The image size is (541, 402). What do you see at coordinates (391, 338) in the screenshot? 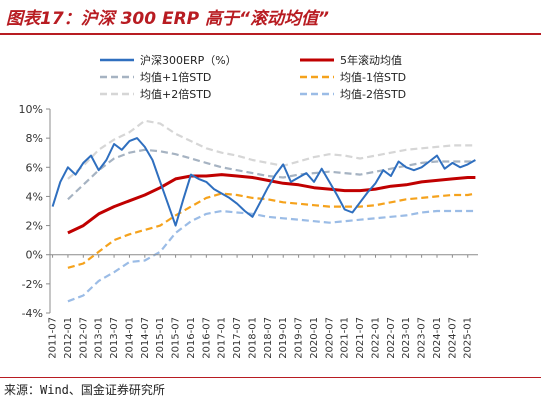
I see `x-tick-label: 2022-07` at bounding box center [391, 338].